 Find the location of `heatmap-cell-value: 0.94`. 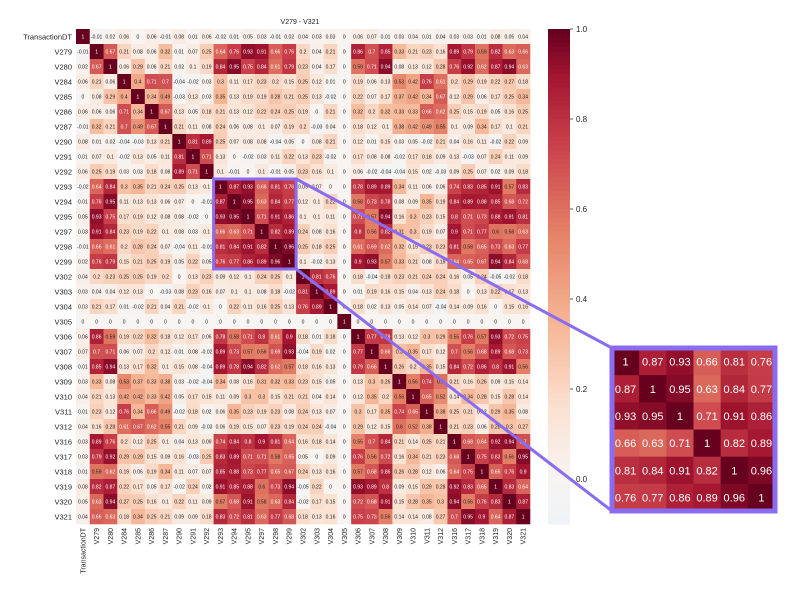

heatmap-cell-value: 0.94 is located at coordinates (496, 263).